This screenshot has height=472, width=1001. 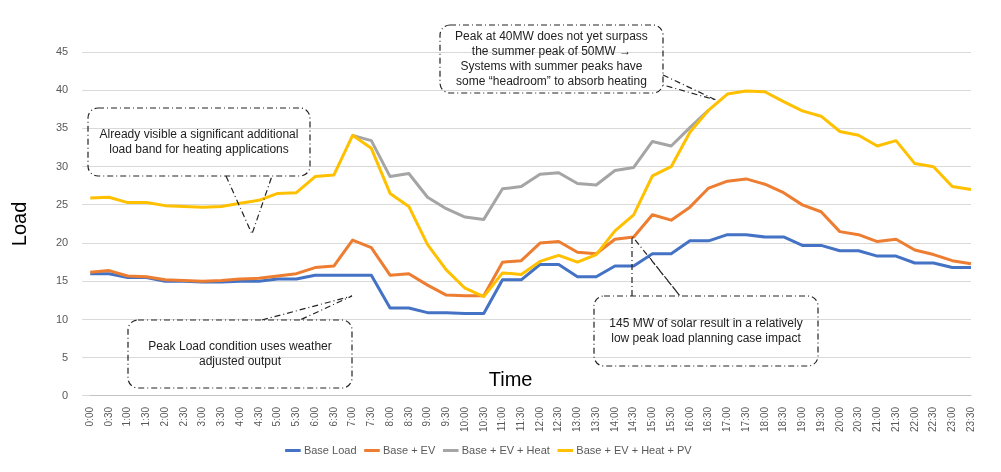 What do you see at coordinates (314, 416) in the screenshot?
I see `x-tick-label: 6:00` at bounding box center [314, 416].